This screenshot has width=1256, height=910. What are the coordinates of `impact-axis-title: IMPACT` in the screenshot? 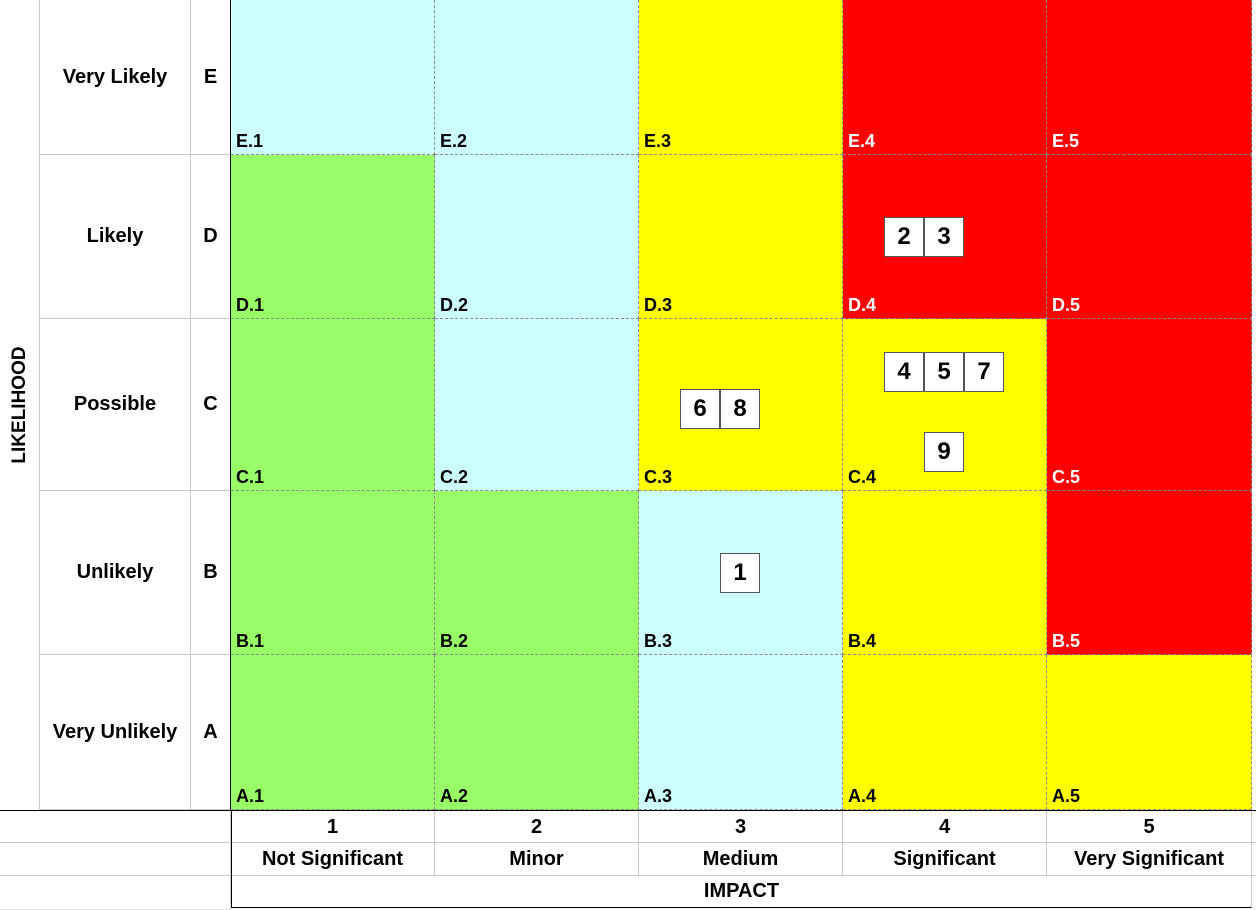 It's located at (741, 892).